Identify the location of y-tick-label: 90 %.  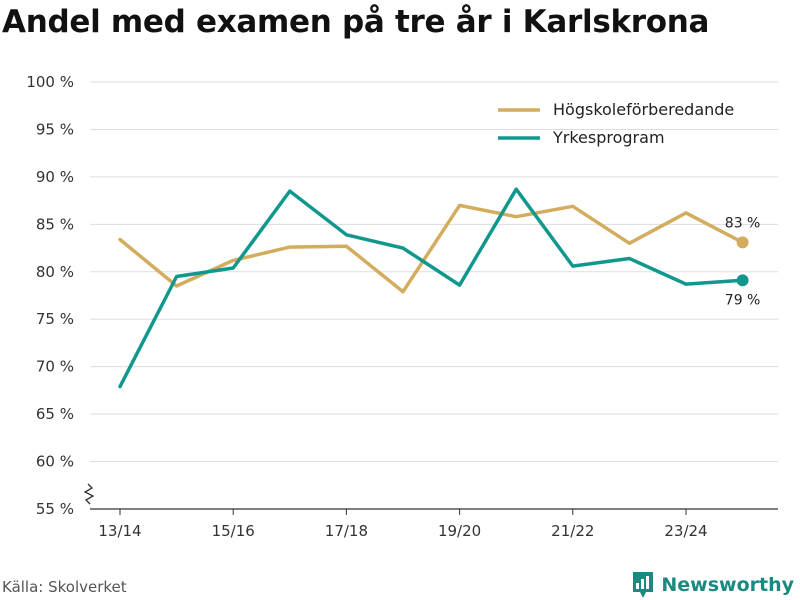
(55, 177).